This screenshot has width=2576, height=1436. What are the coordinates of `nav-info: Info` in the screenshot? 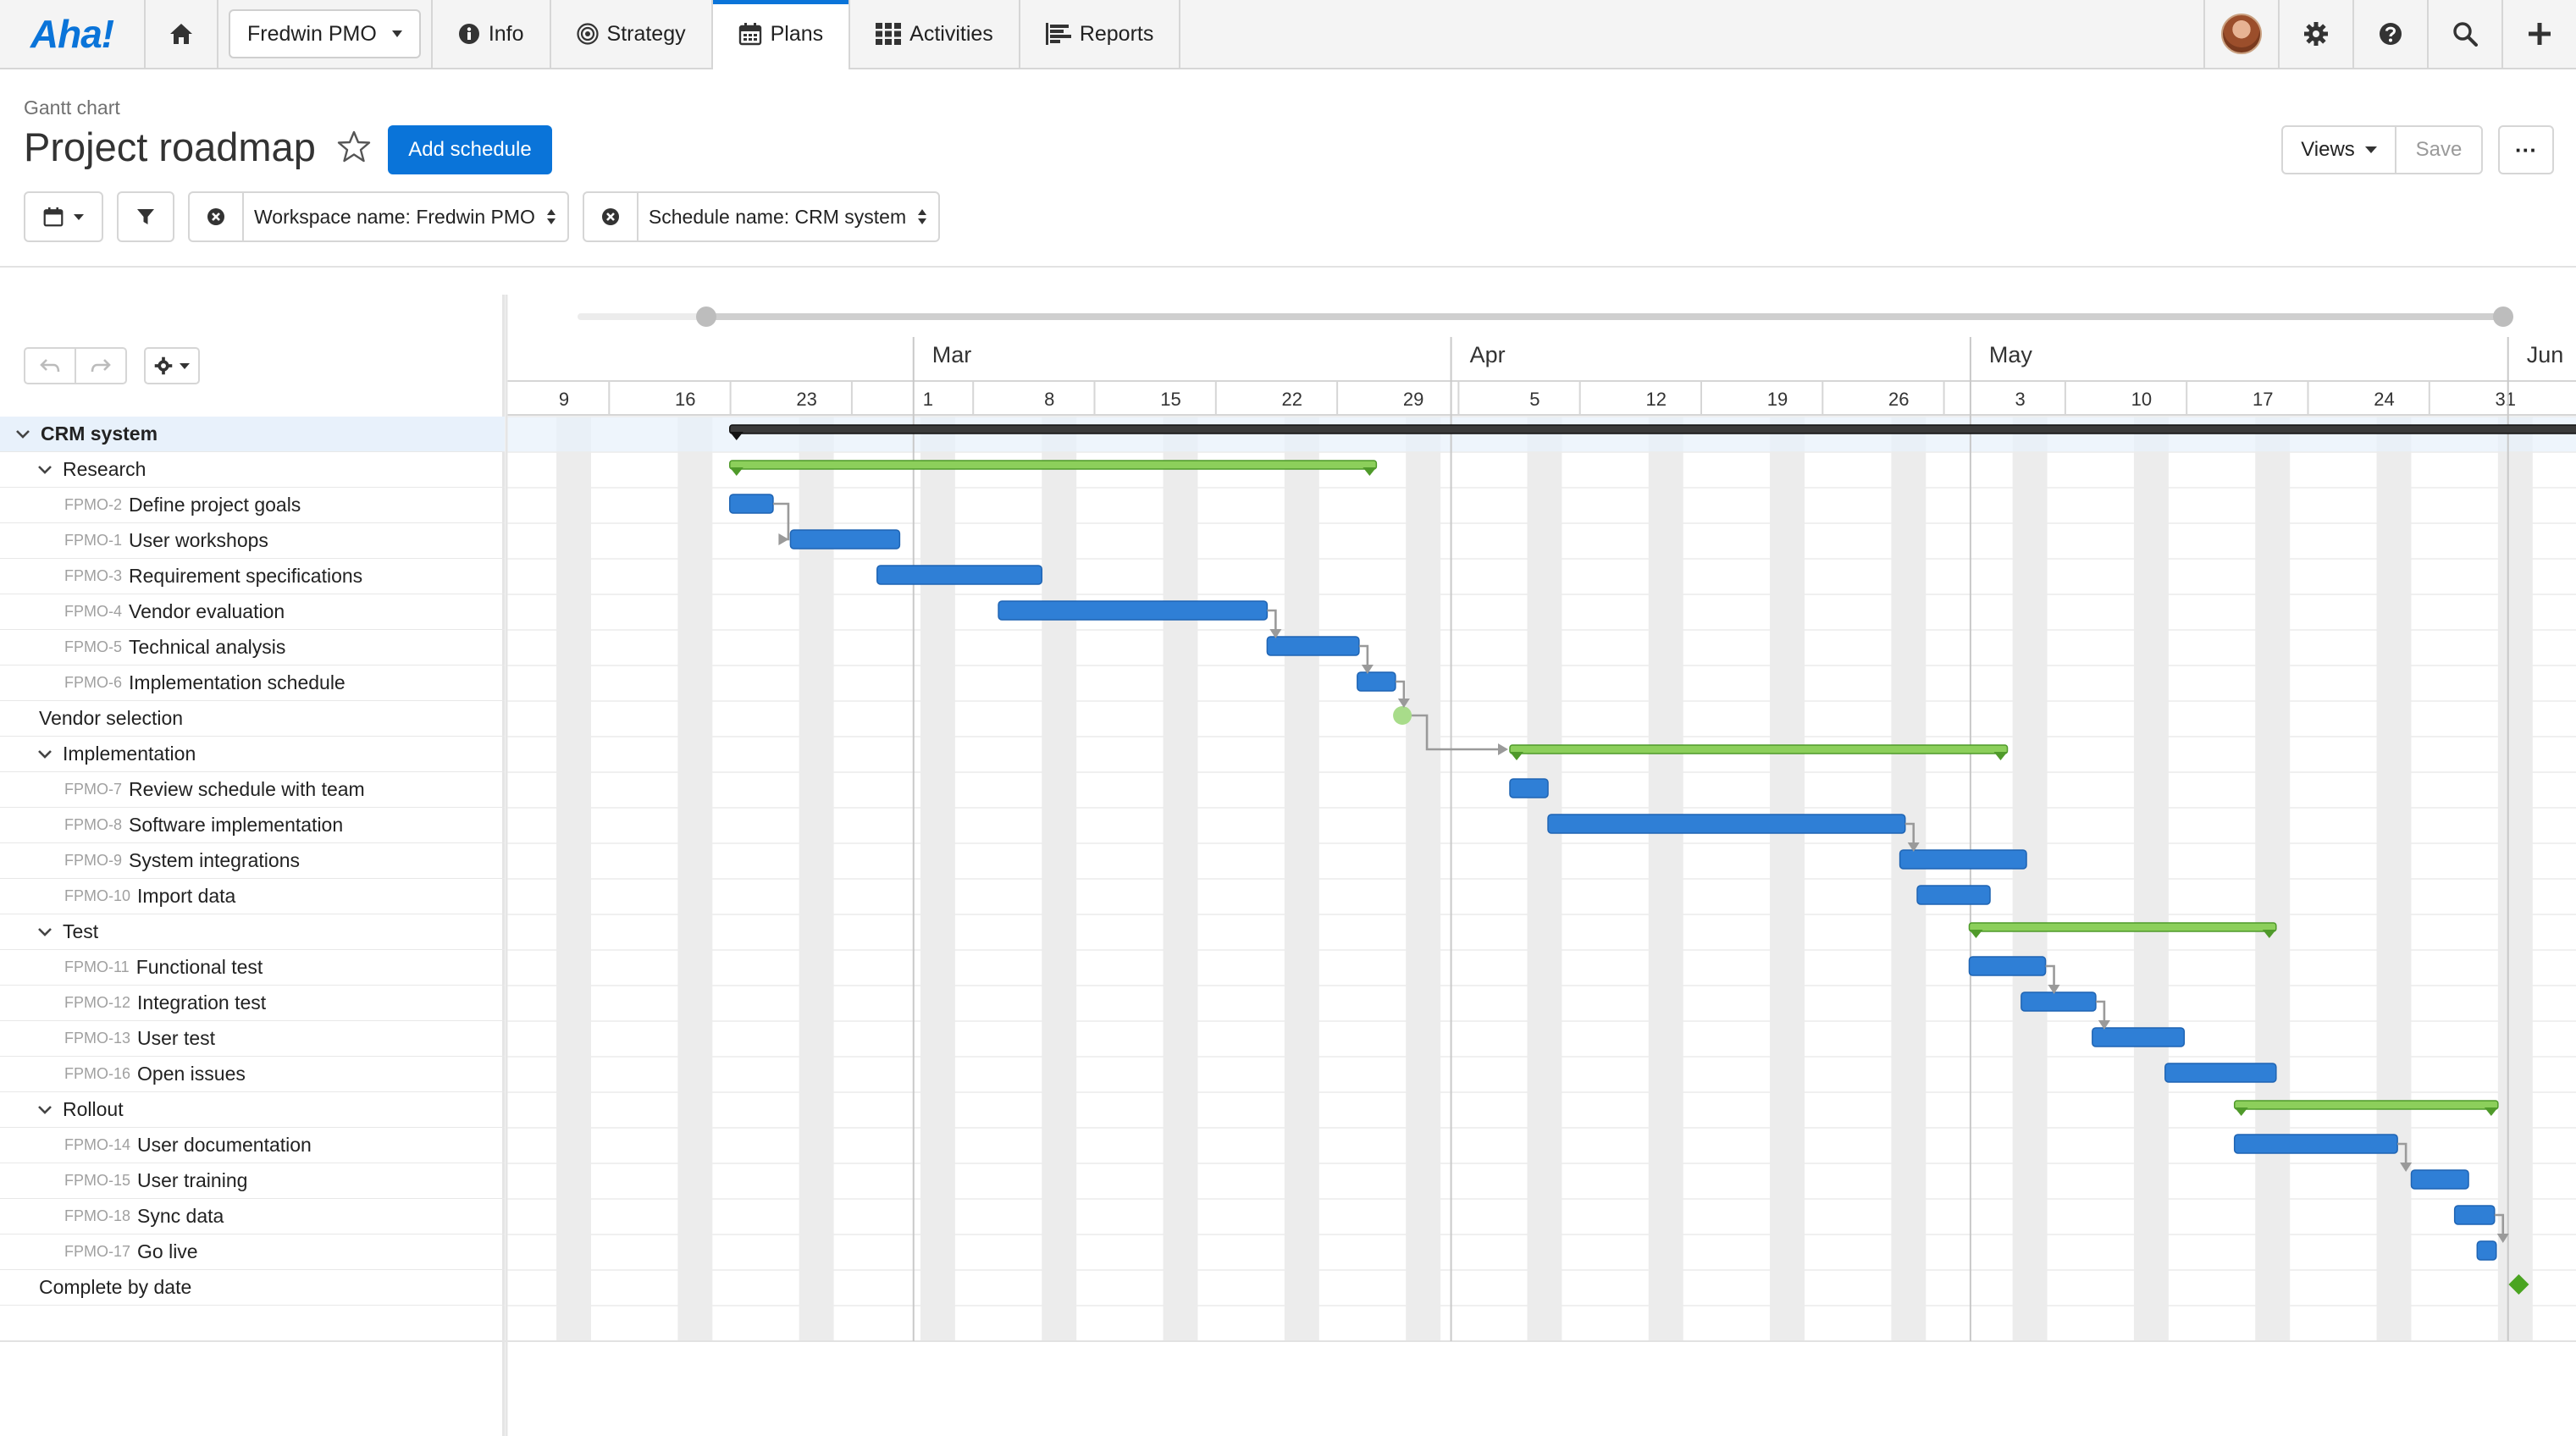 It's located at (492, 34).